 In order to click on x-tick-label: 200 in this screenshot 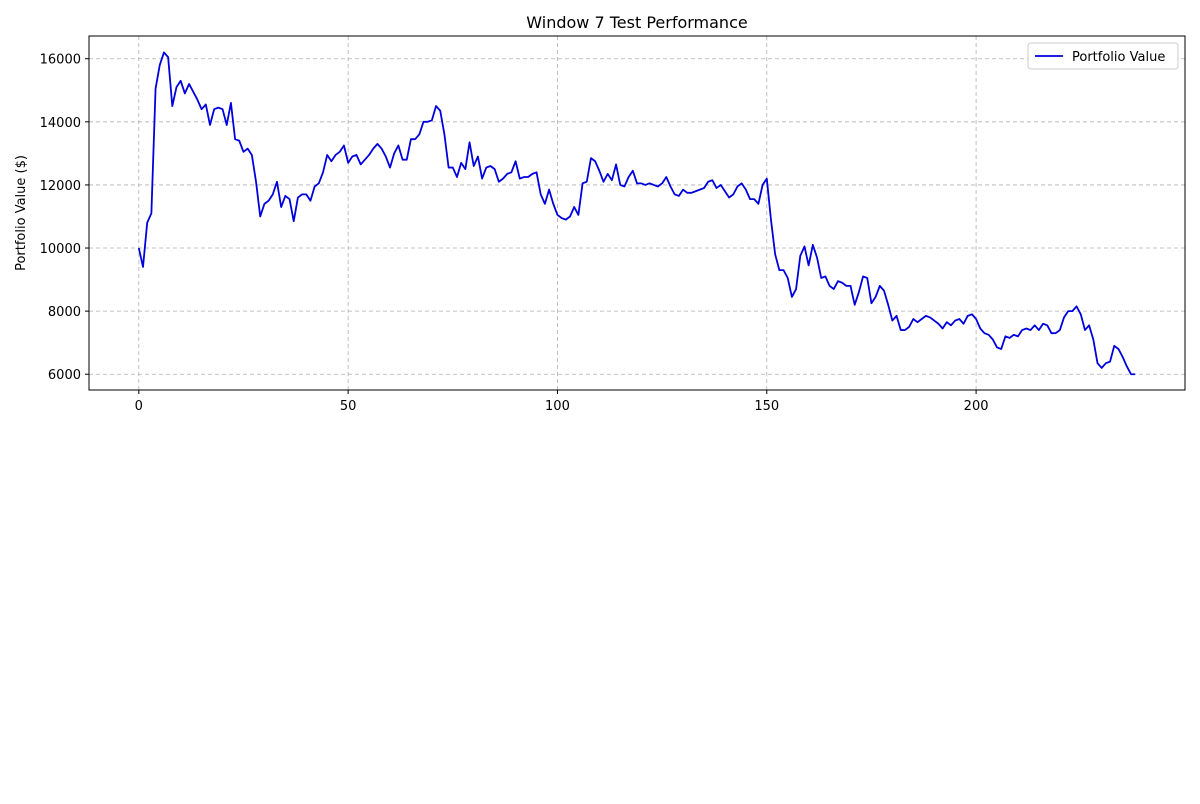, I will do `click(976, 406)`.